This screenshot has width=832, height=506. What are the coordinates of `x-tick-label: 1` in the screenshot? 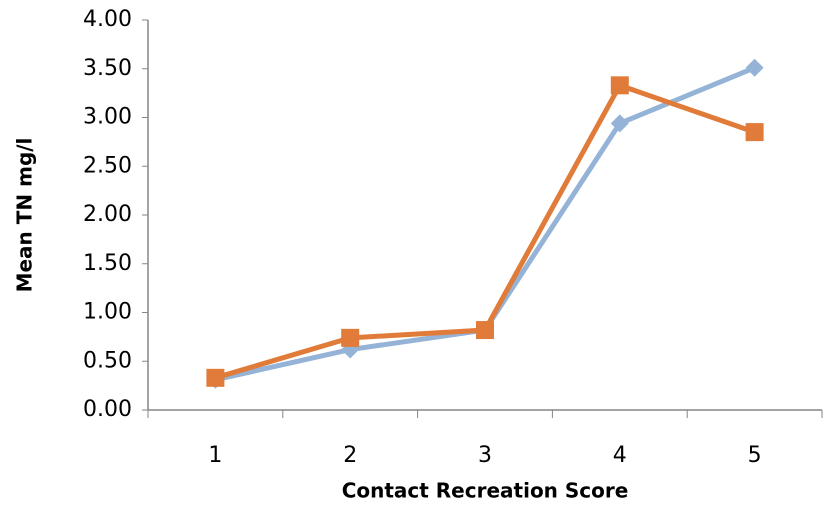 It's located at (215, 455).